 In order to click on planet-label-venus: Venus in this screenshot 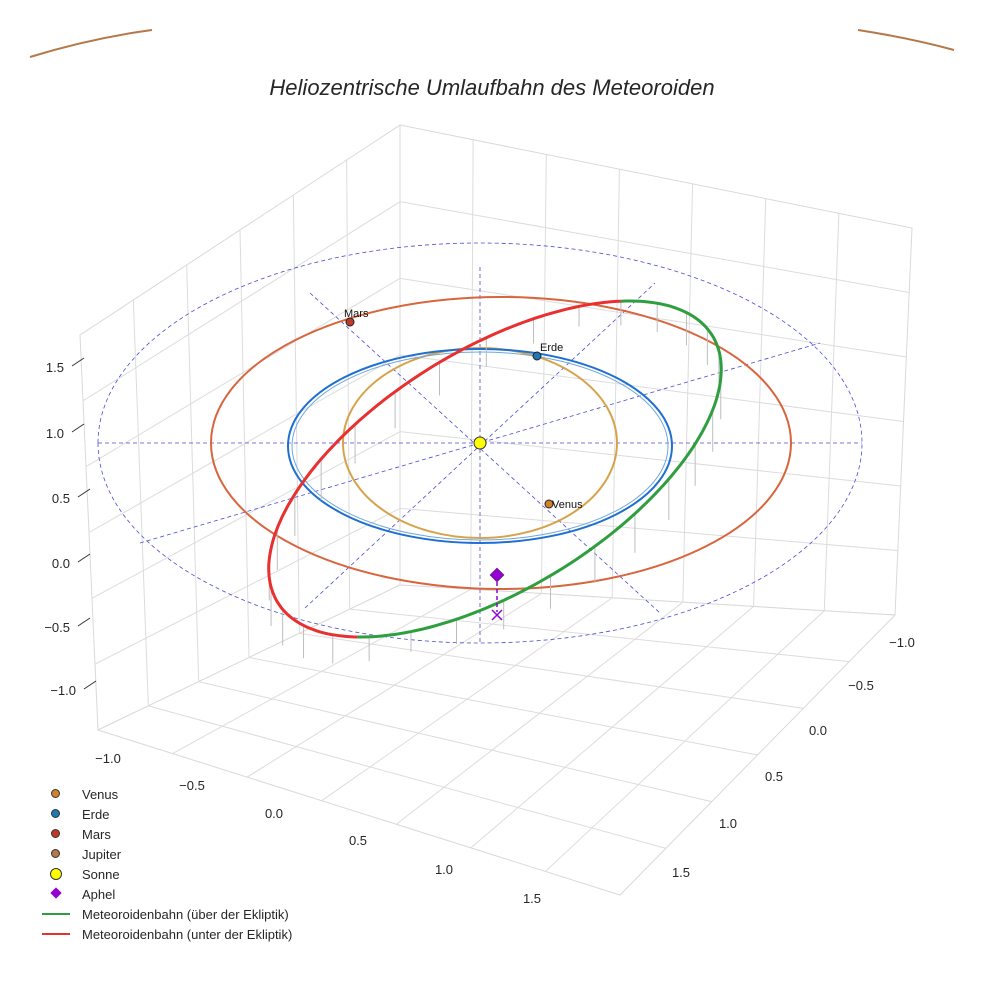, I will do `click(567, 505)`.